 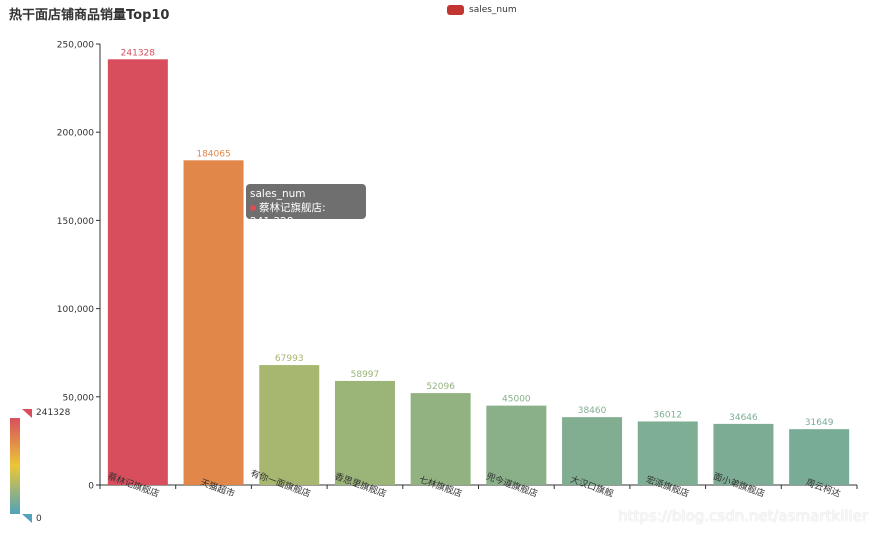 What do you see at coordinates (39, 519) in the screenshot?
I see `visual-map-min-label: 0` at bounding box center [39, 519].